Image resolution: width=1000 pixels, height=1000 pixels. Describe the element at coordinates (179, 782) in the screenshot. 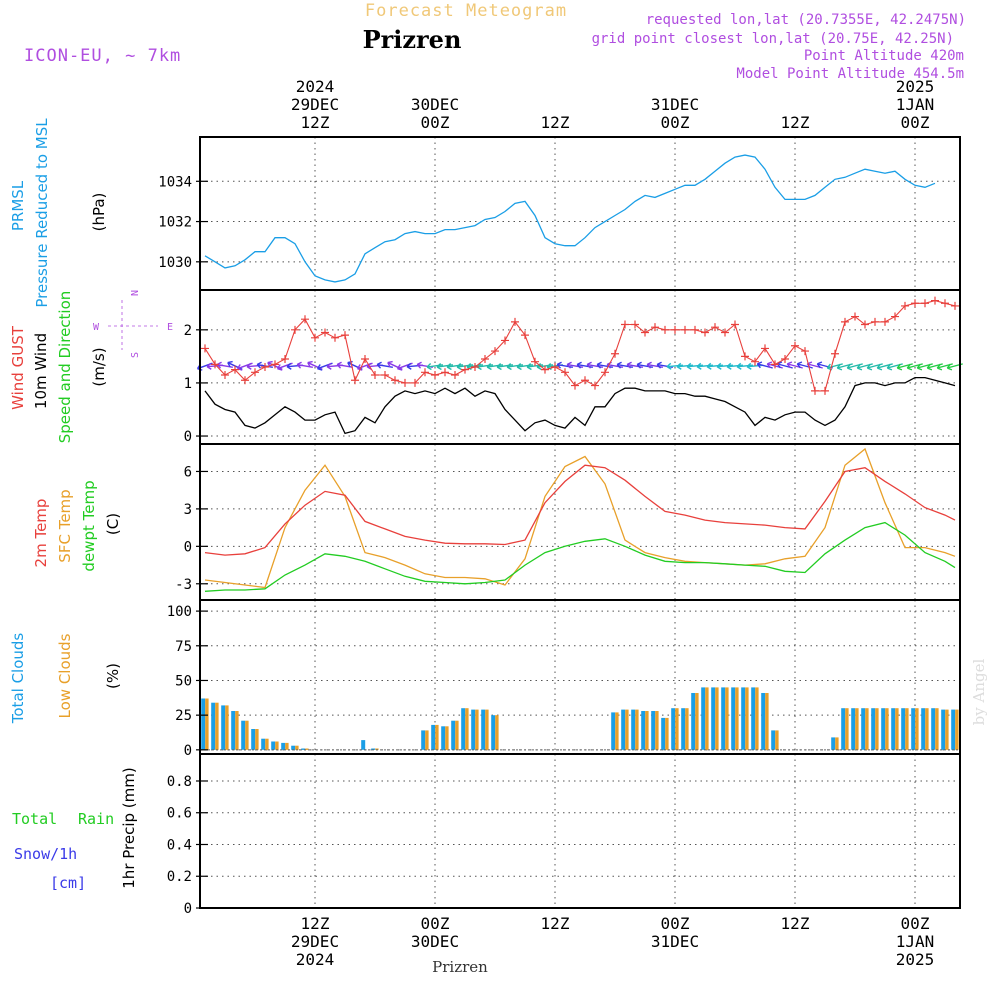

I see `y-tick-label: 0.8` at that location.